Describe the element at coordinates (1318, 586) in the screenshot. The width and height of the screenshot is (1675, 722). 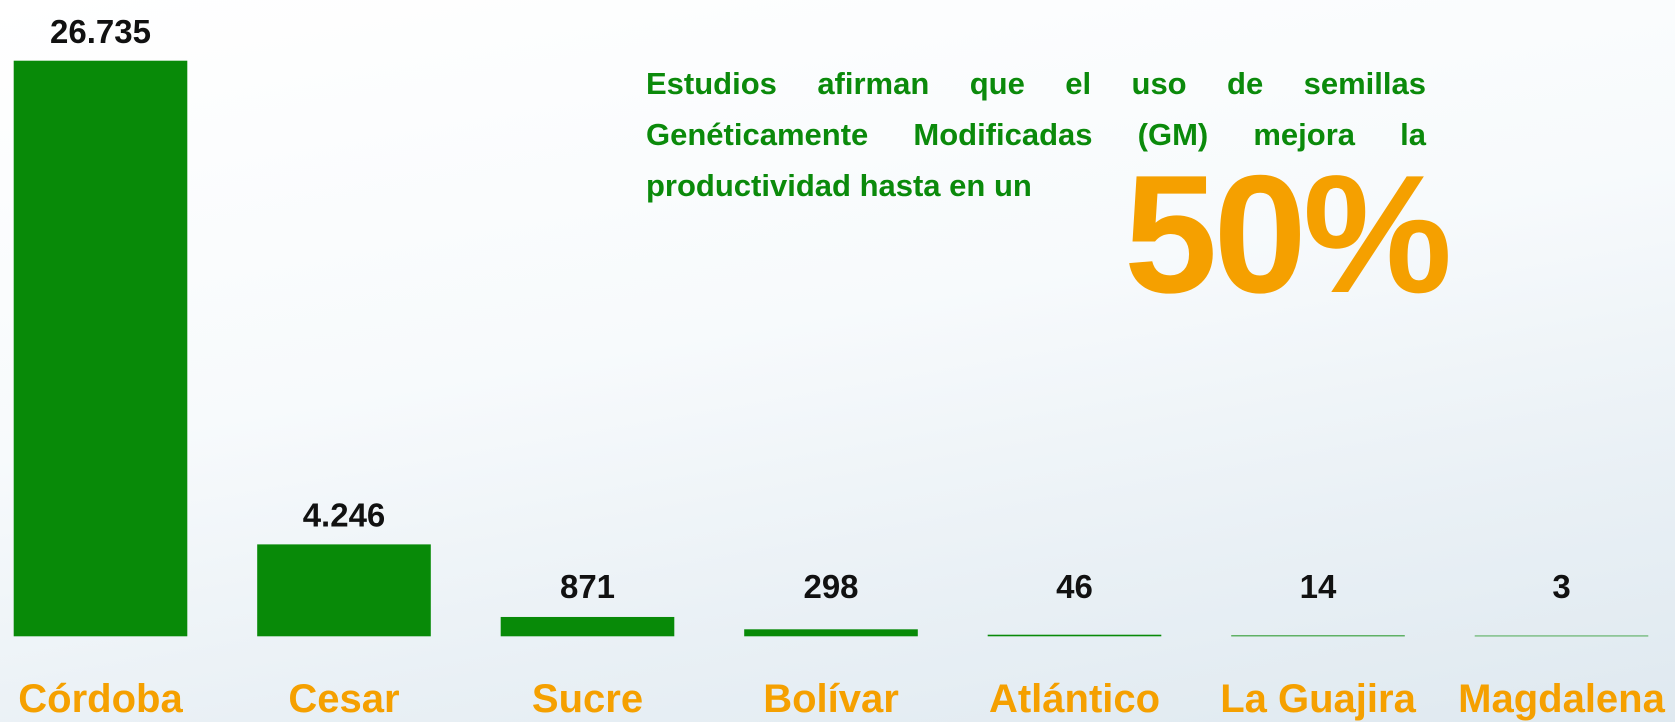
I see `value-label: 14` at that location.